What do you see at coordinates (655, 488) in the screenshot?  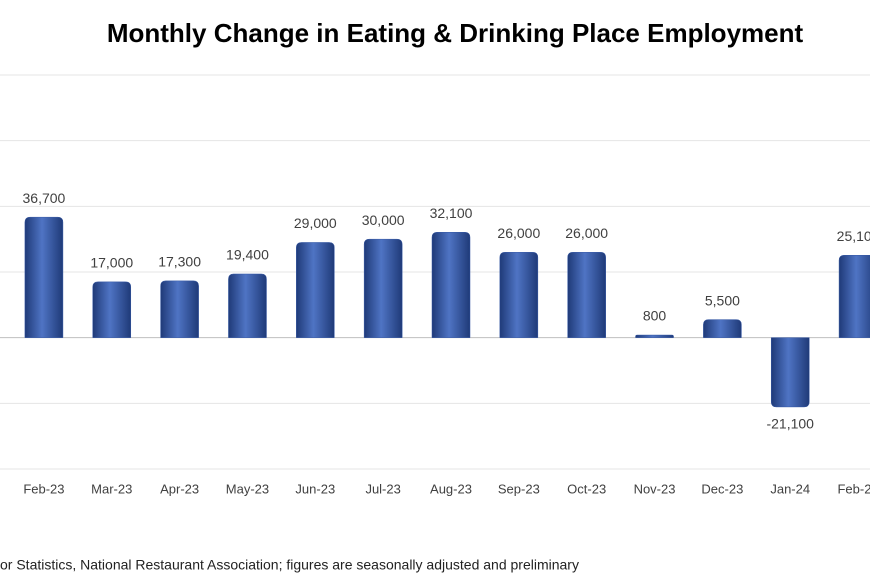 I see `x-tick-label: Nov-23` at bounding box center [655, 488].